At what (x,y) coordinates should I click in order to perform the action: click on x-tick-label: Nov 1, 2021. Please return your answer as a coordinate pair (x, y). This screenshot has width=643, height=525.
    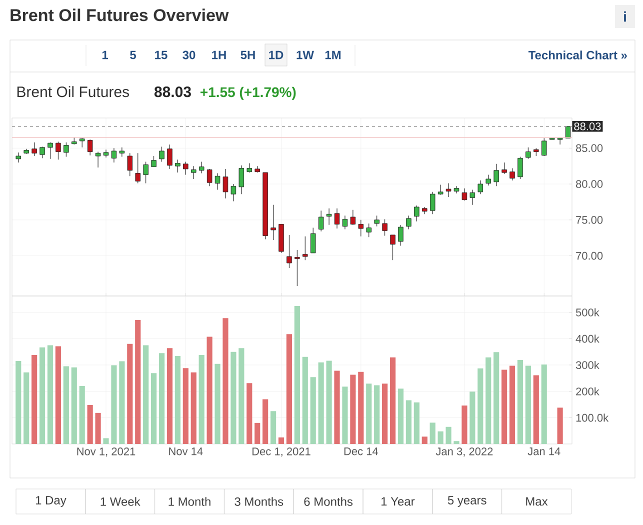
    Looking at the image, I should click on (106, 452).